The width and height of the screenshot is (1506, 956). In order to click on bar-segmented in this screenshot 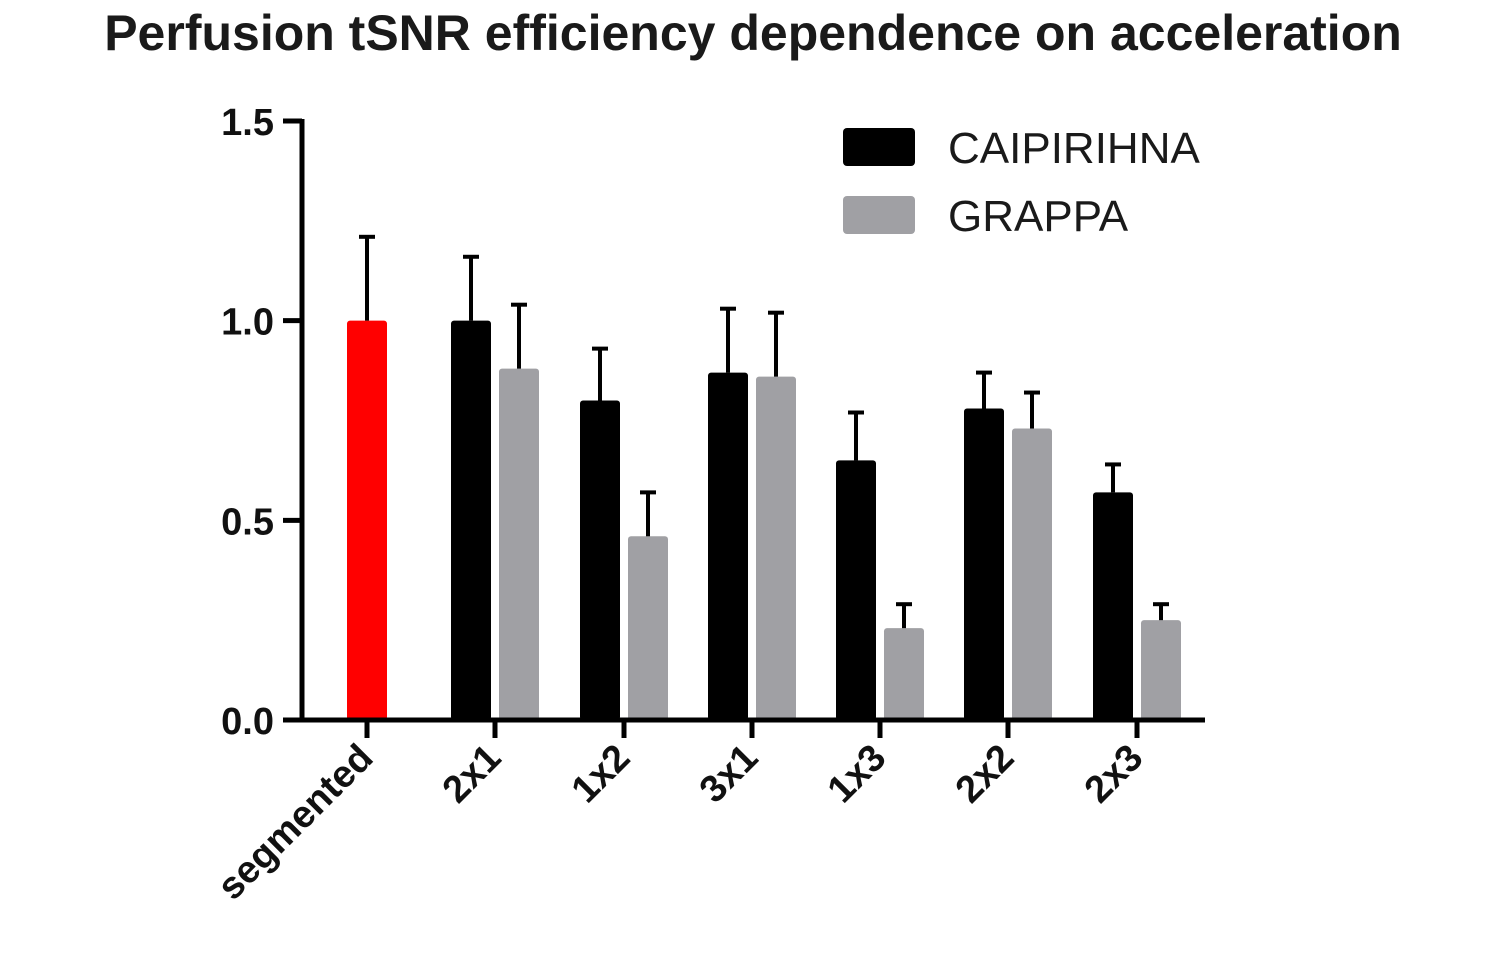, I will do `click(367, 520)`.